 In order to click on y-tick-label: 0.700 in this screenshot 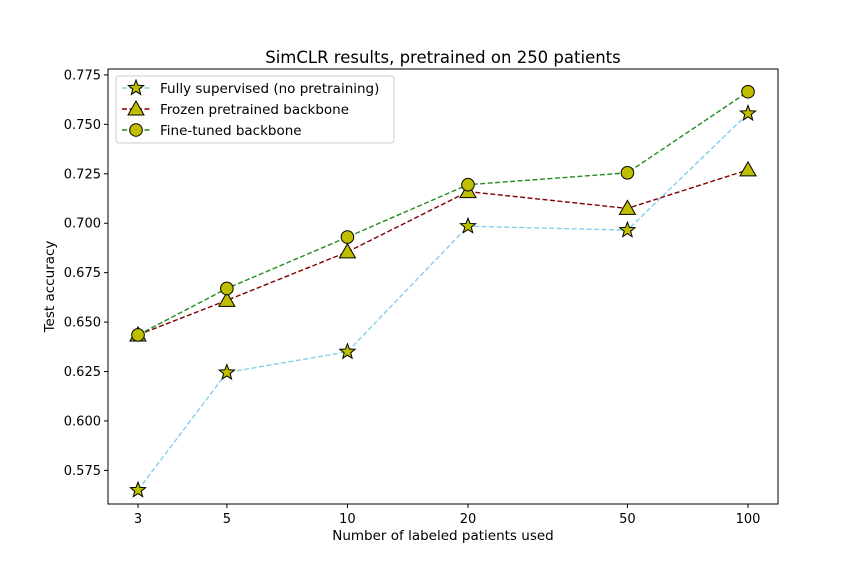, I will do `click(82, 224)`.